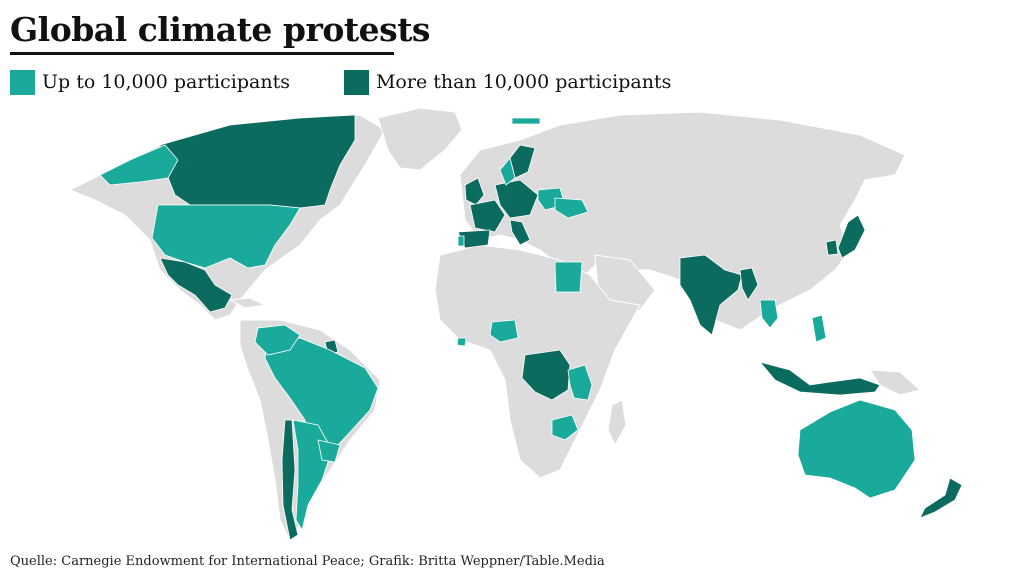 The width and height of the screenshot is (1024, 576). Describe the element at coordinates (202, 53) in the screenshot. I see `title-underline` at that location.